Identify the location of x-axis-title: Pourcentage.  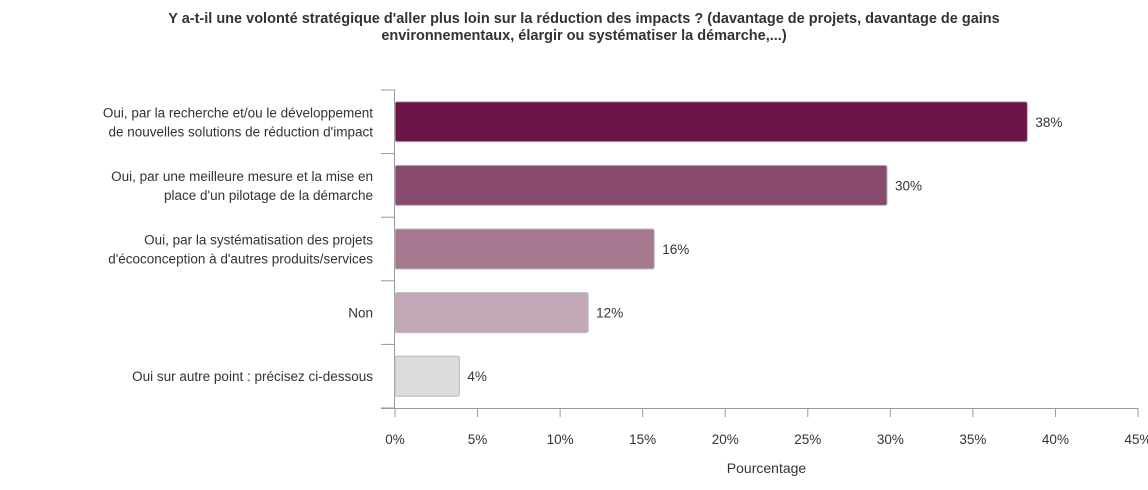
(767, 468).